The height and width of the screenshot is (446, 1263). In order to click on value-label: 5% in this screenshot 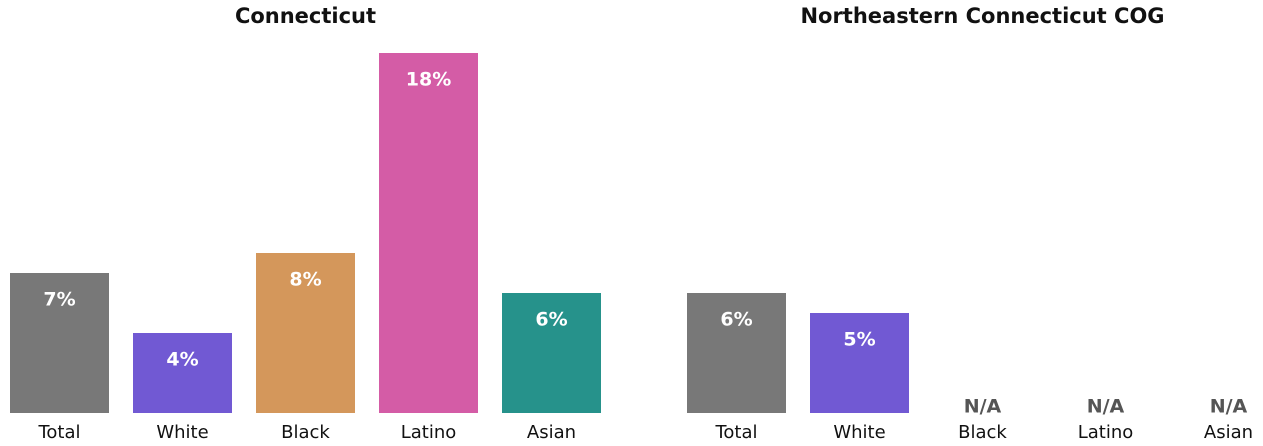, I will do `click(859, 340)`.